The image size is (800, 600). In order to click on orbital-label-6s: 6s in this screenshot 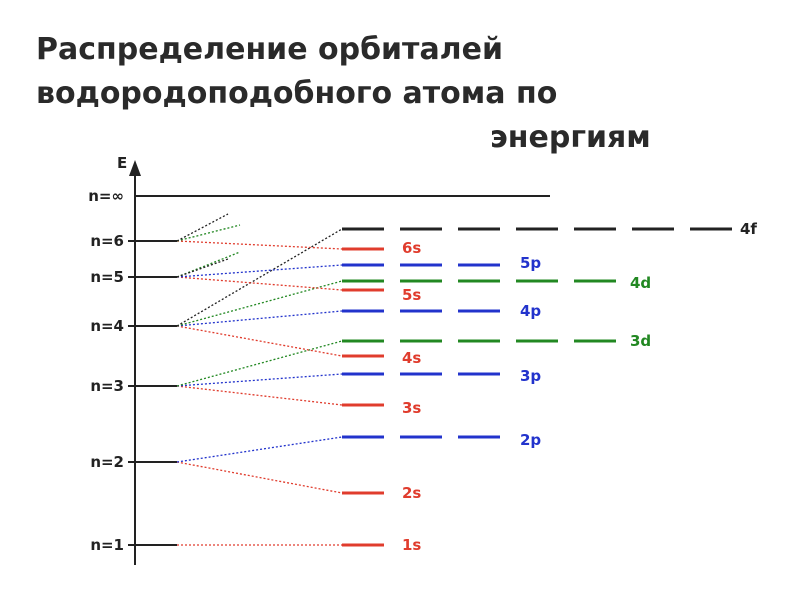, I will do `click(411, 248)`.